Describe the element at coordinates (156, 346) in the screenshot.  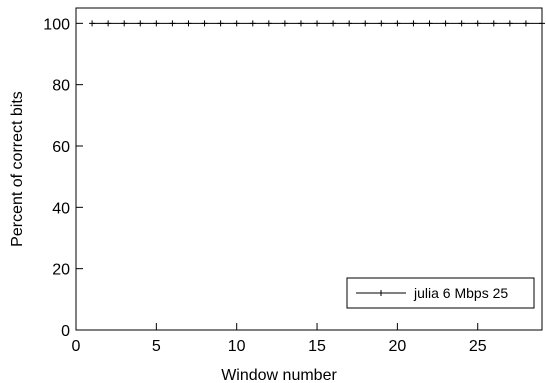
I see `x-tick-label: 5` at that location.